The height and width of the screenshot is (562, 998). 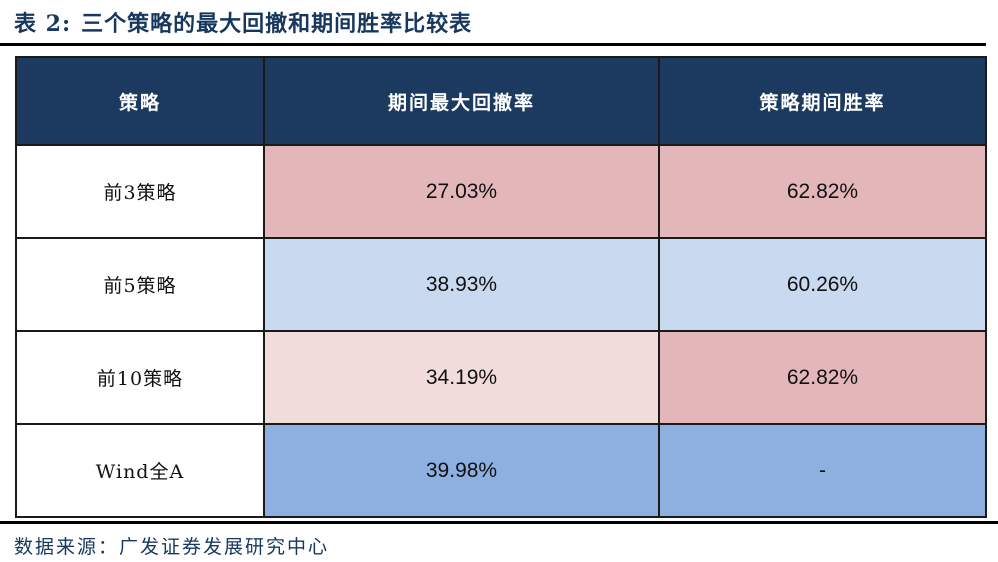 I want to click on title-underline, so click(x=493, y=44).